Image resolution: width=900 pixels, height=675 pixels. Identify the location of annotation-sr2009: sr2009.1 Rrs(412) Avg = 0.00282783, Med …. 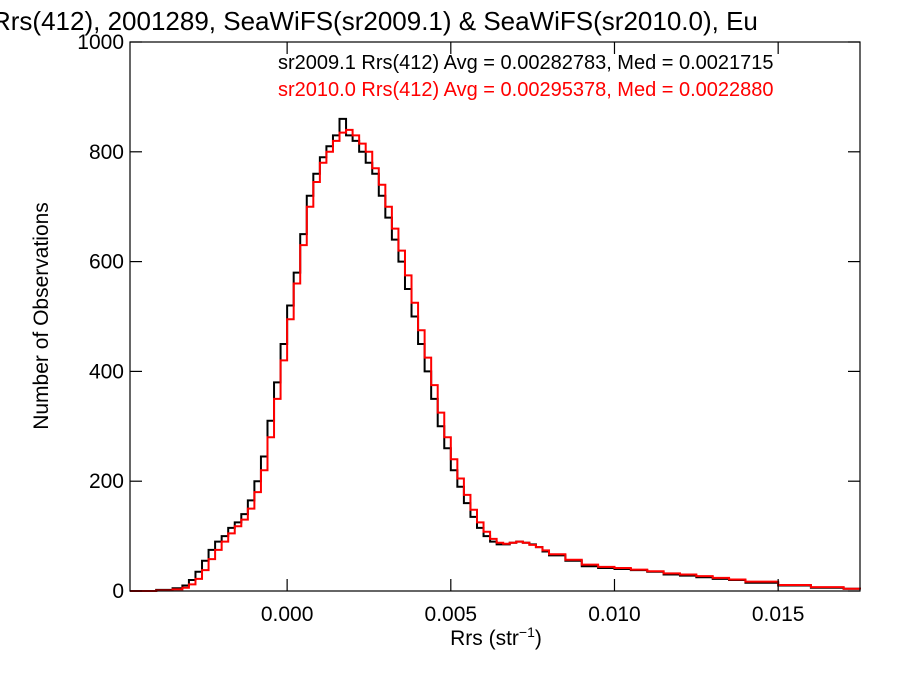
(526, 63).